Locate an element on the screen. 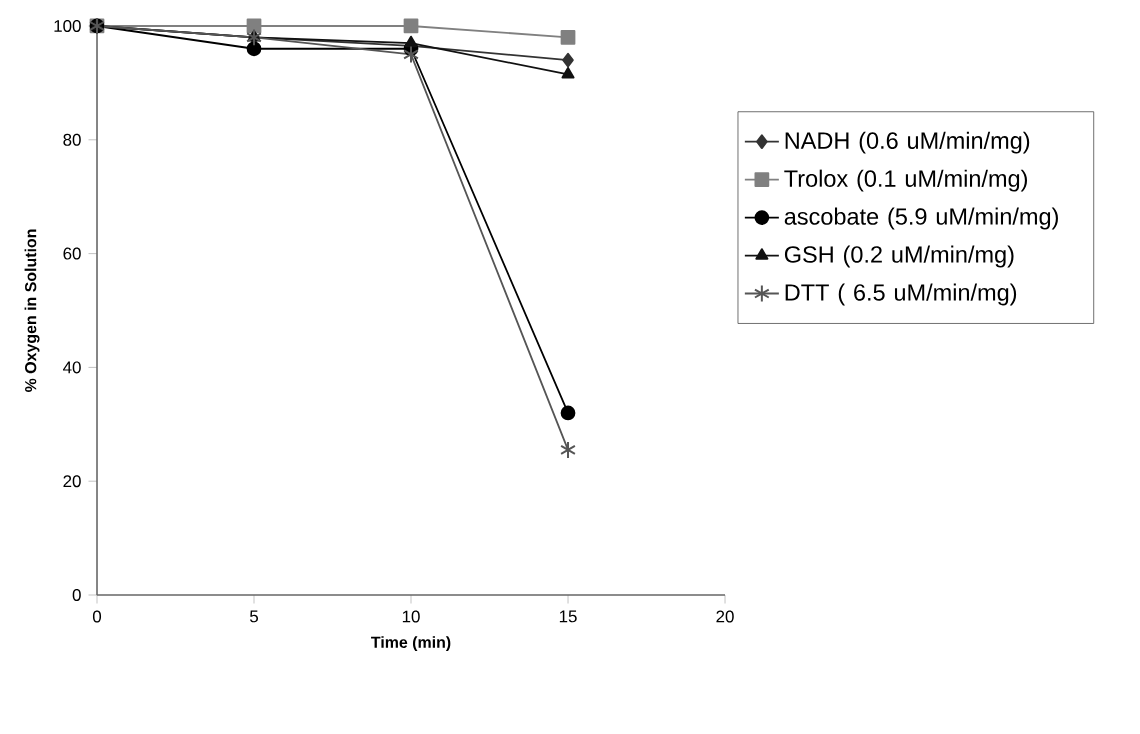 Image resolution: width=1140 pixels, height=734 pixels. legend-label: DTT ( 6.5 uM/min/mg) is located at coordinates (901, 294).